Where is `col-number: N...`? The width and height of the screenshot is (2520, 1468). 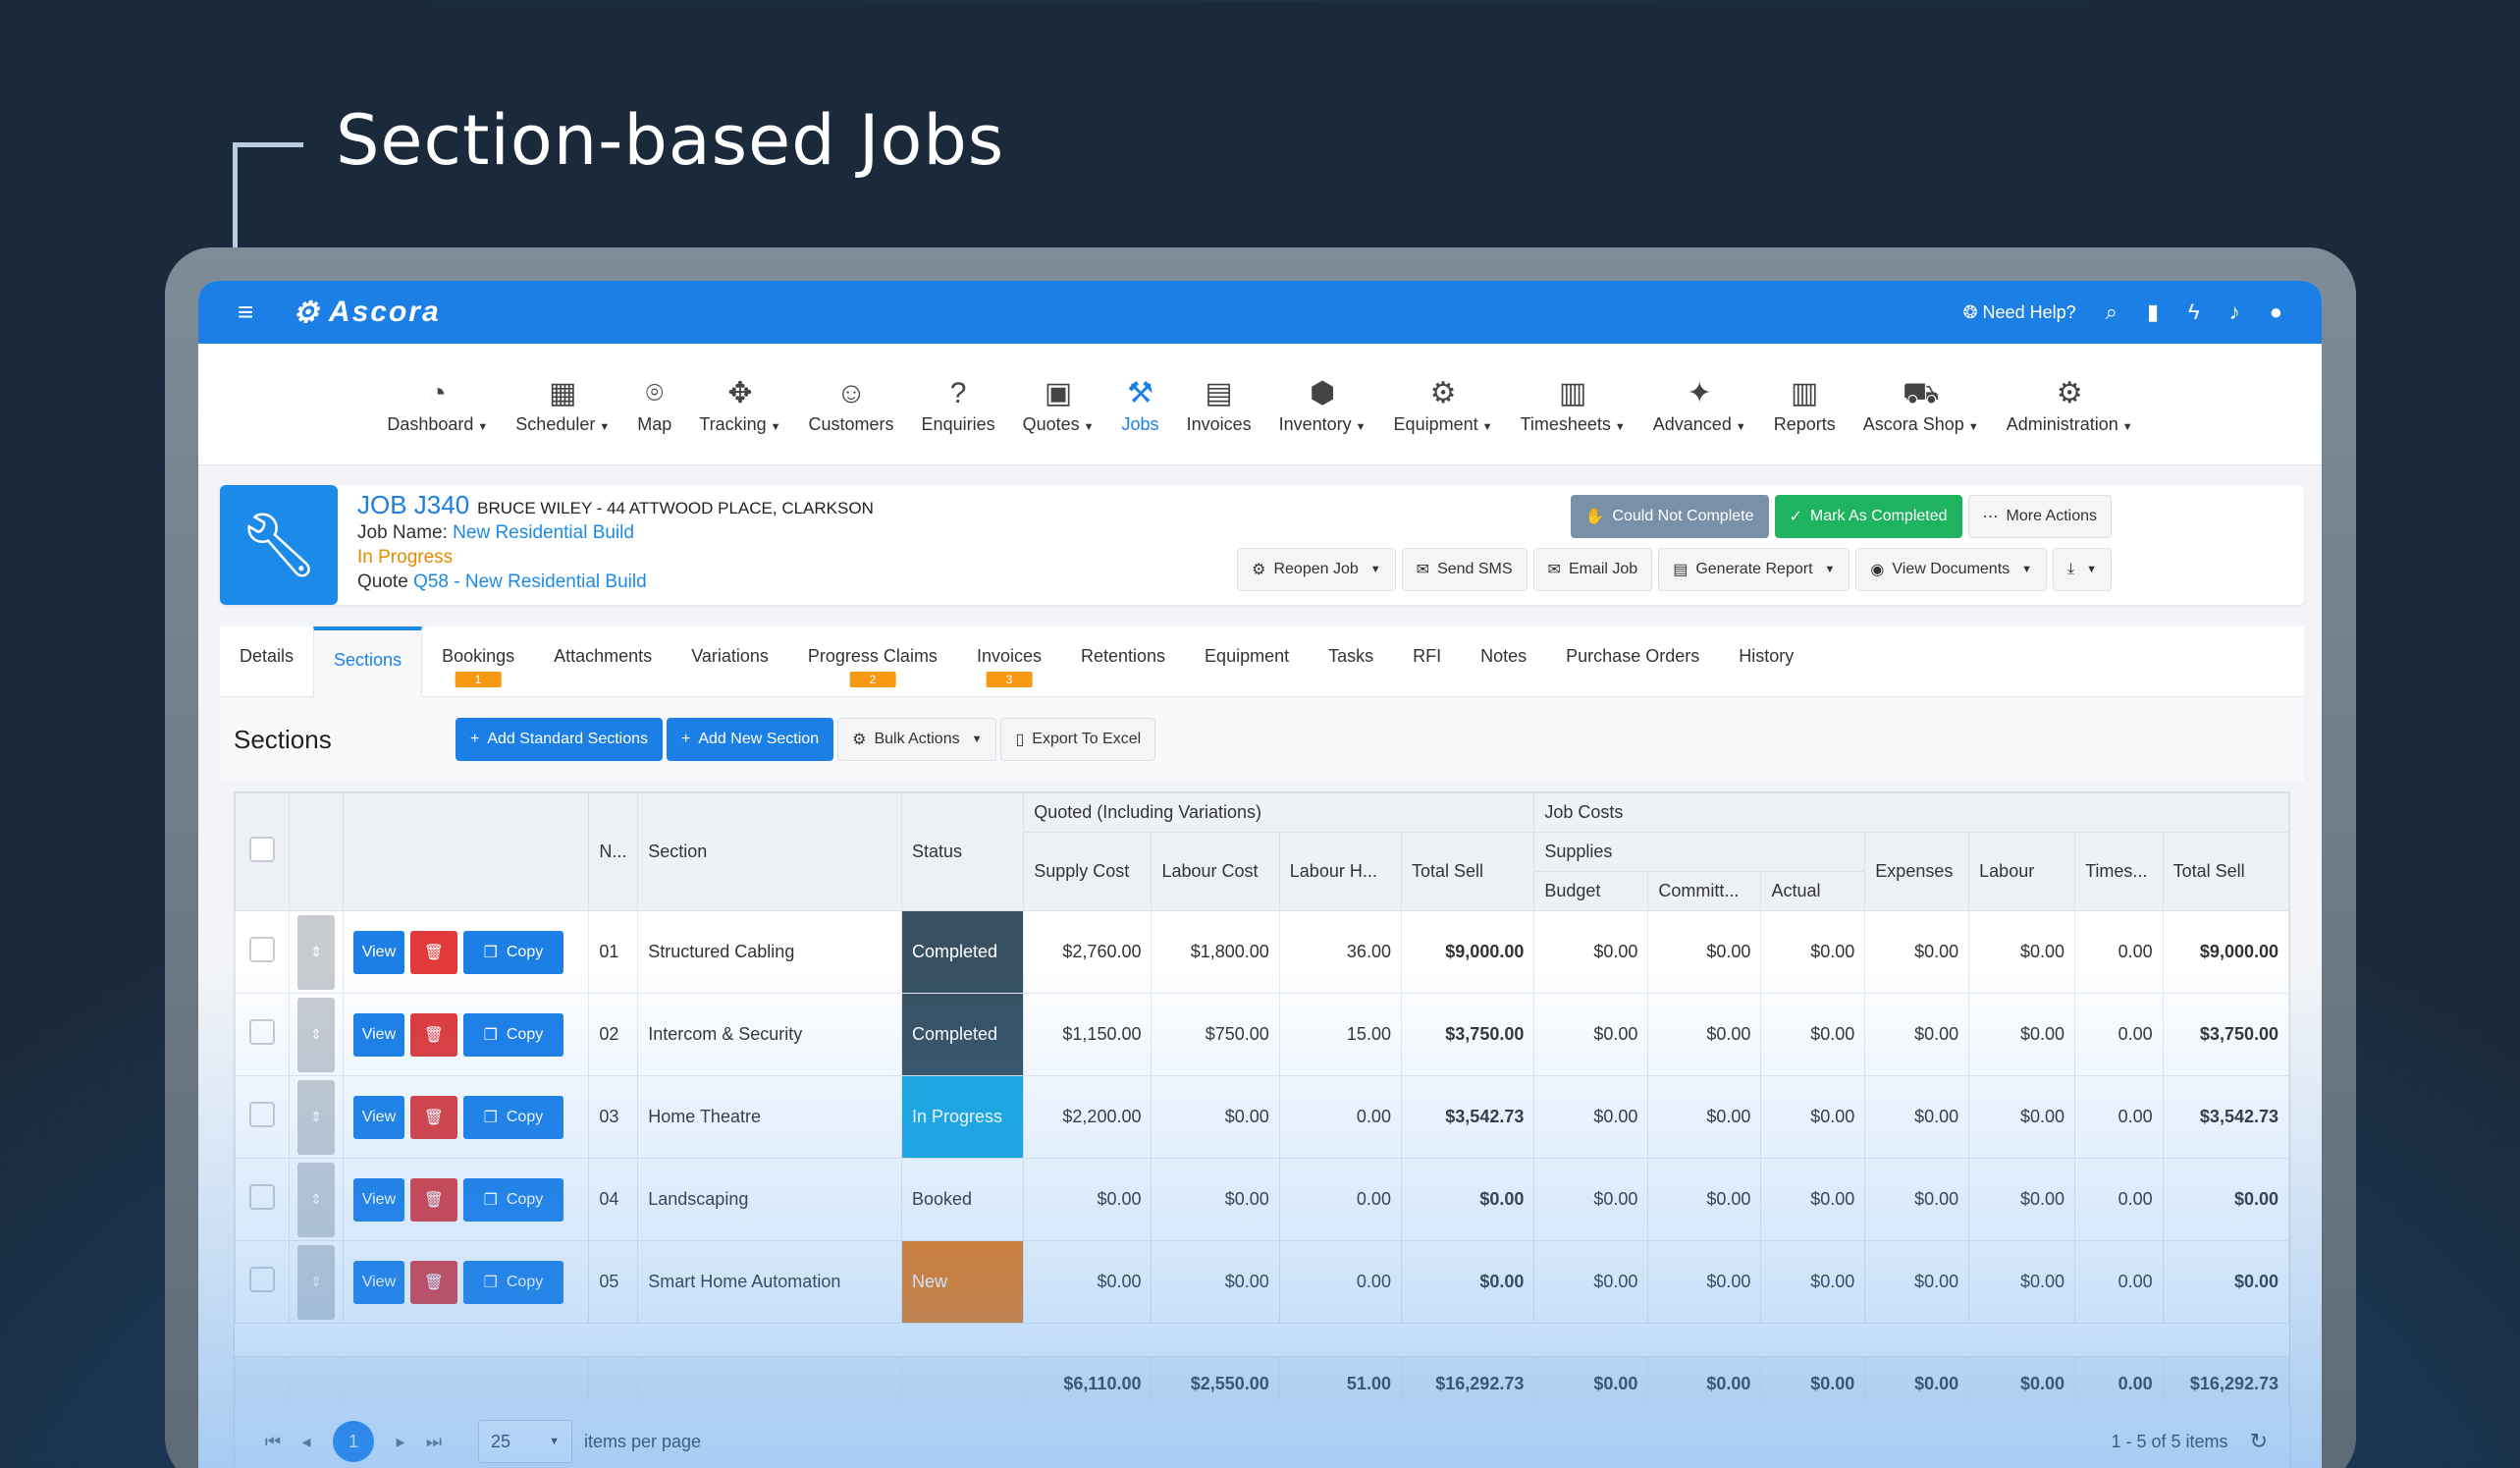 col-number: N... is located at coordinates (613, 851).